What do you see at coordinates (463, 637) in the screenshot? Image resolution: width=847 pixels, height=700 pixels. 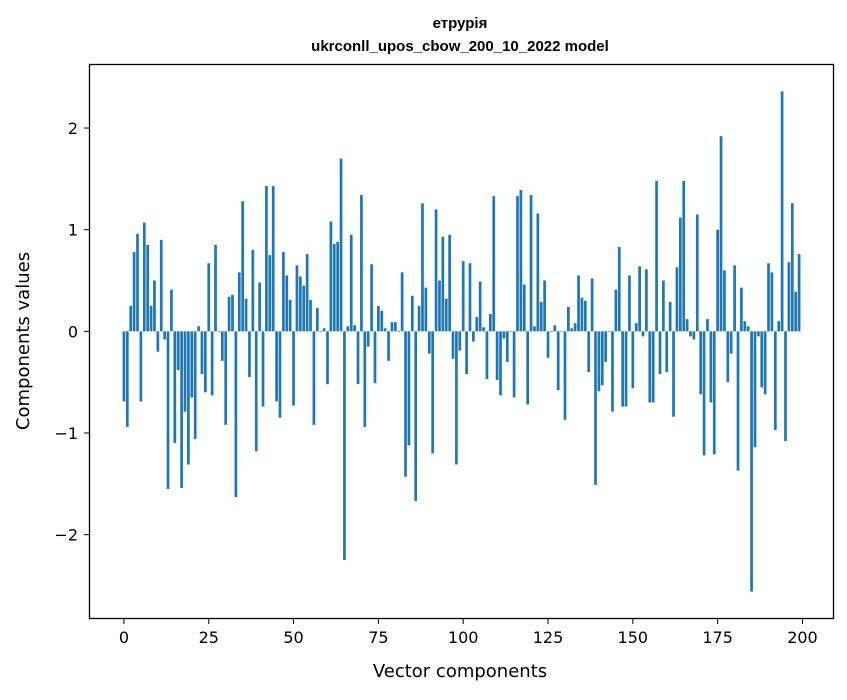 I see `x-tick-label: 100` at bounding box center [463, 637].